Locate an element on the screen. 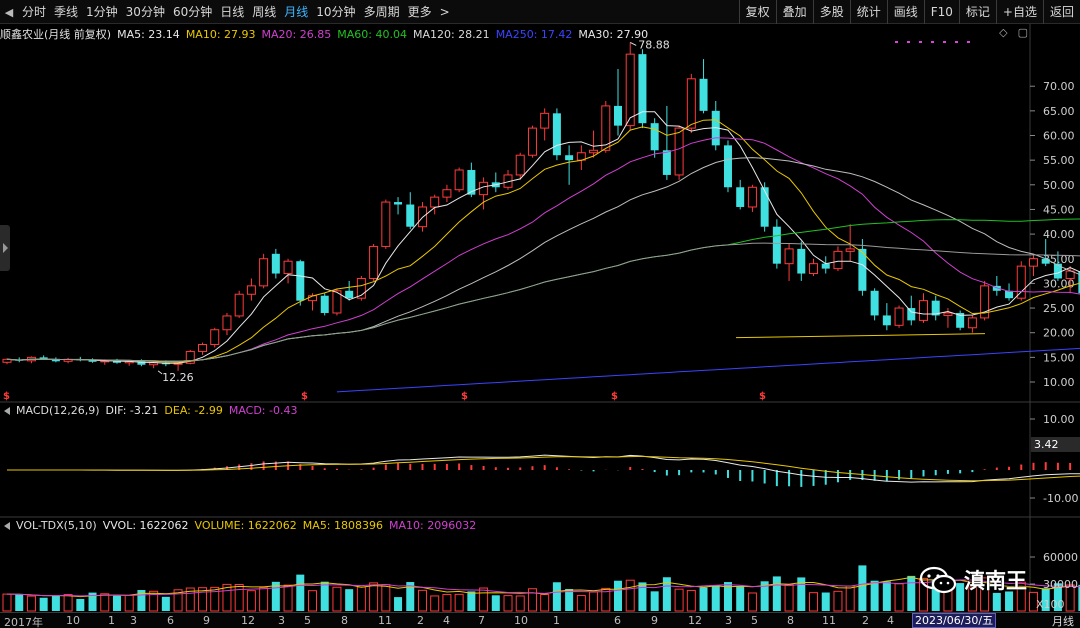 This screenshot has width=1080, height=628. time-axis-label: 11 is located at coordinates (385, 620).